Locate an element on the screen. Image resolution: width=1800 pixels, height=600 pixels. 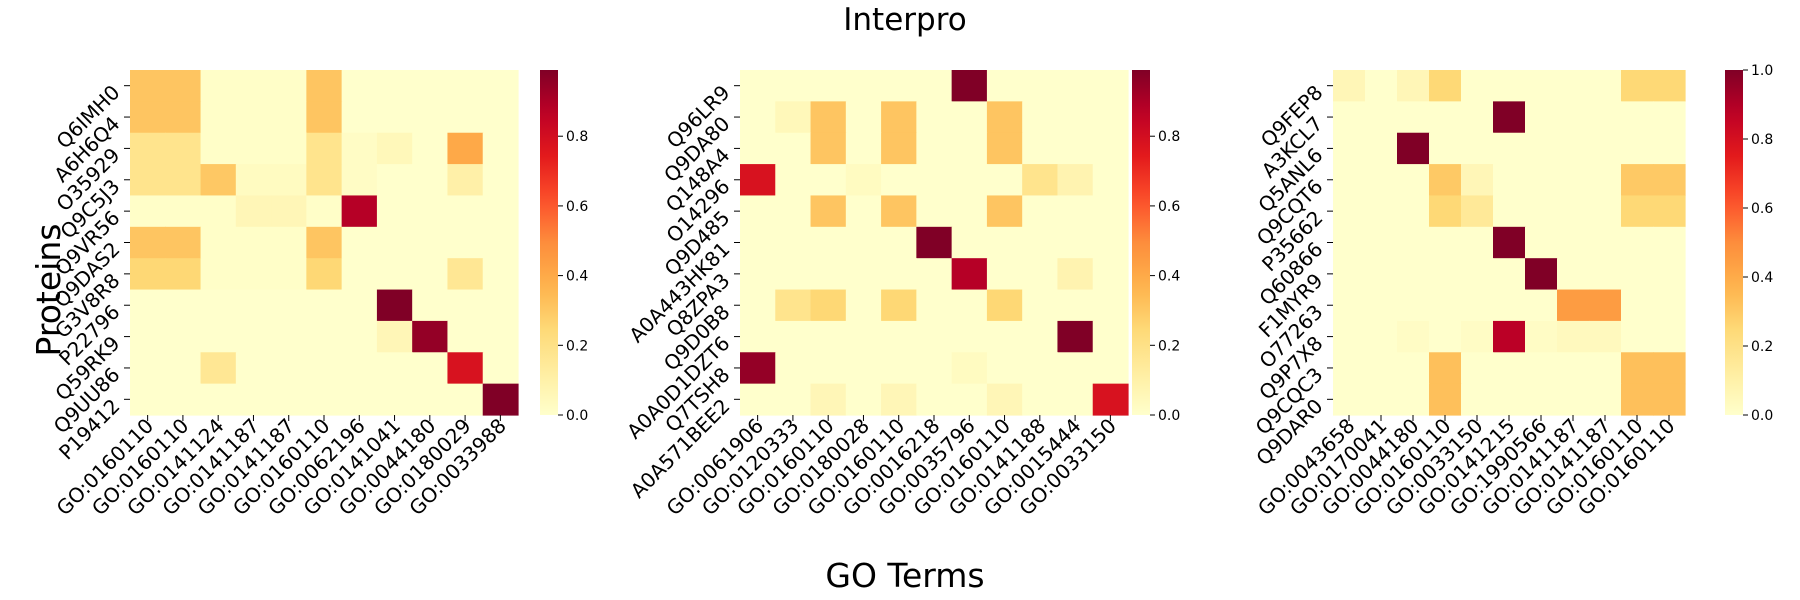
colorbar-tick-label: 0.4 is located at coordinates (1762, 278).